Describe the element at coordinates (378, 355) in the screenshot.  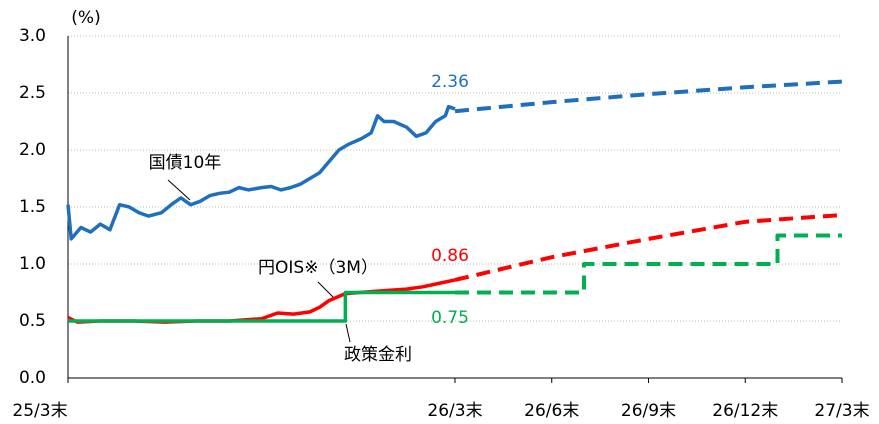
I see `series-name: 政策金利` at that location.